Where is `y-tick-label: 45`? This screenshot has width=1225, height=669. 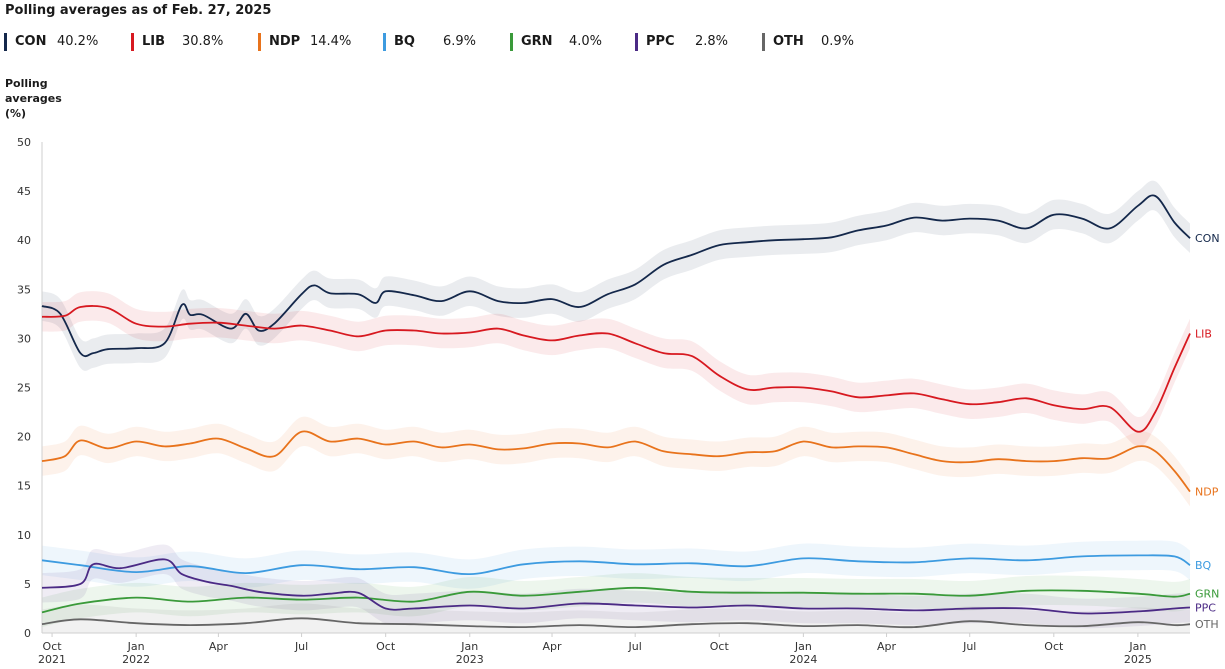 y-tick-label: 45 is located at coordinates (24, 191).